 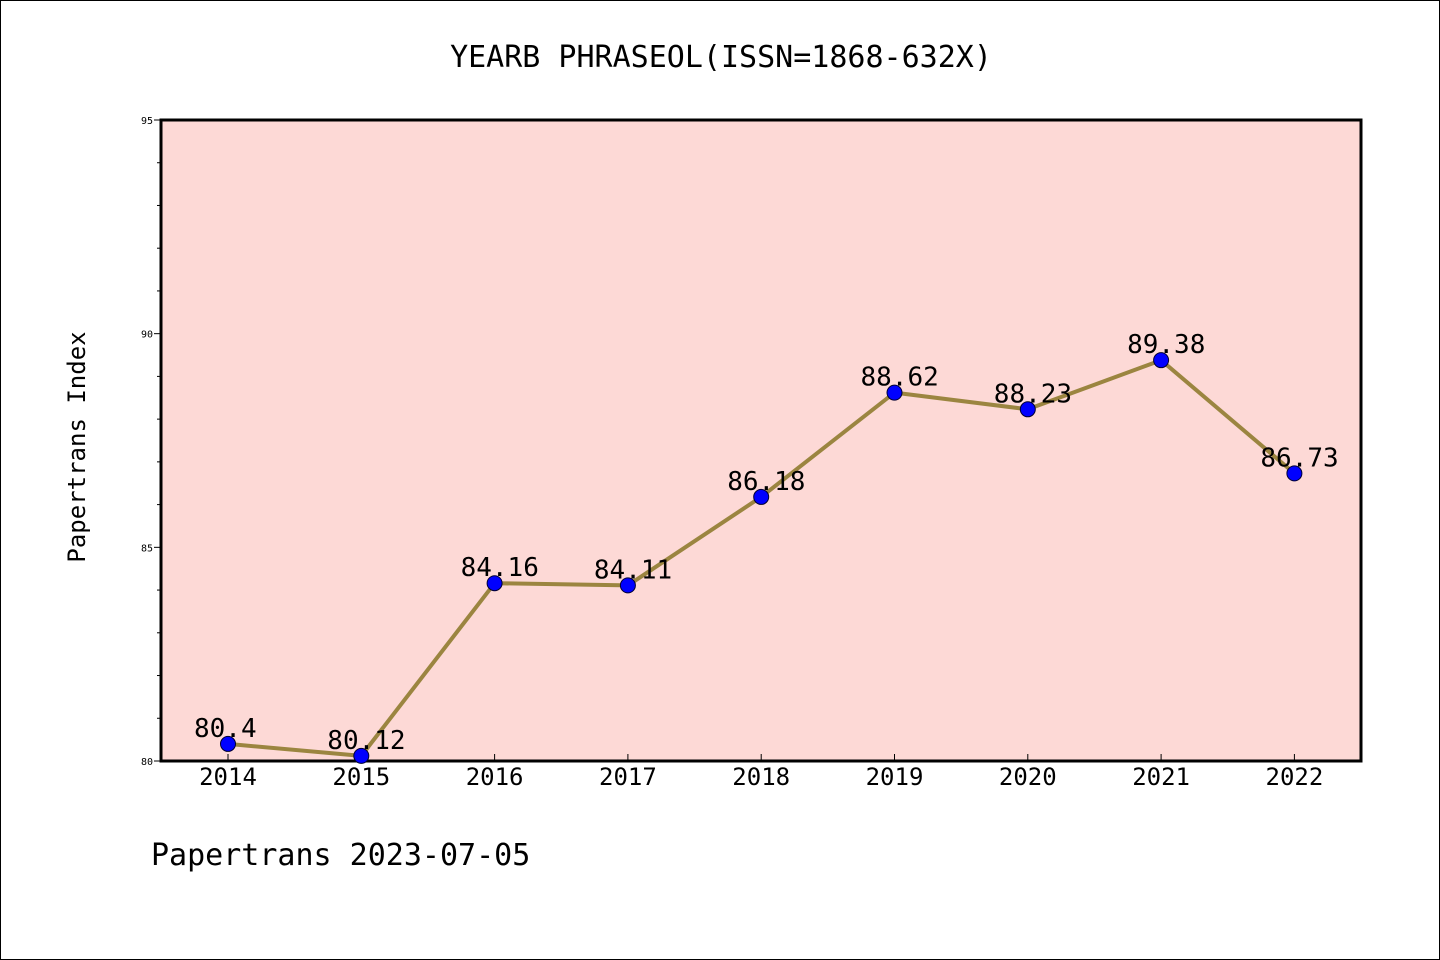 I want to click on x-tick-label: 2018, so click(x=761, y=777).